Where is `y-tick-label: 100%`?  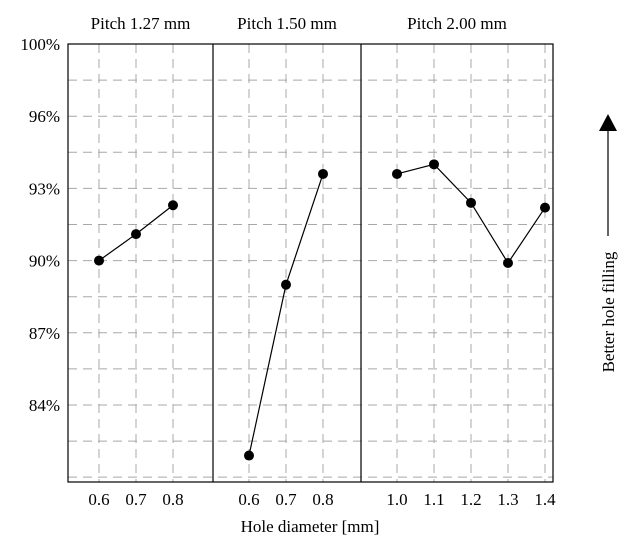
y-tick-label: 100% is located at coordinates (40, 44).